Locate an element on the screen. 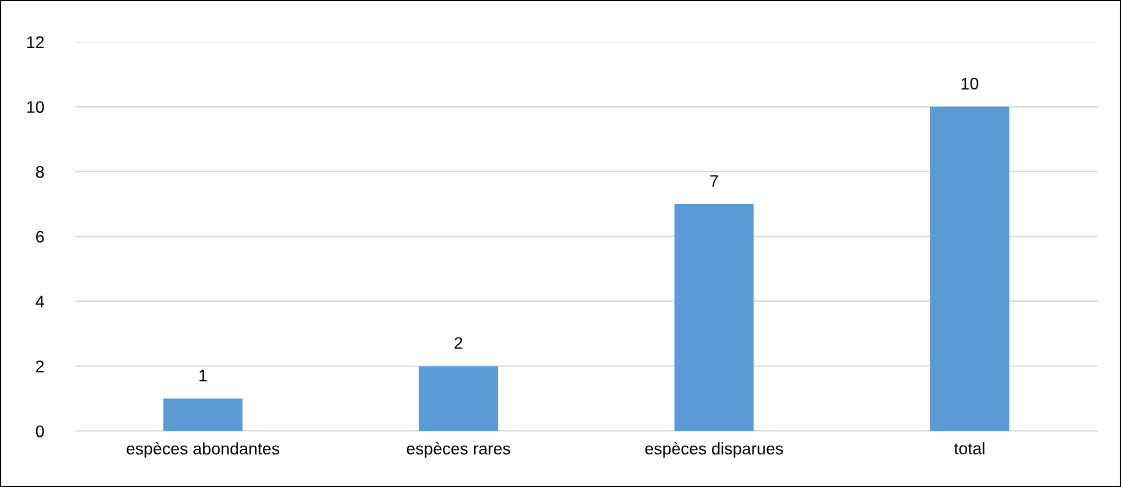 This screenshot has height=487, width=1121. data-label: 1 is located at coordinates (203, 375).